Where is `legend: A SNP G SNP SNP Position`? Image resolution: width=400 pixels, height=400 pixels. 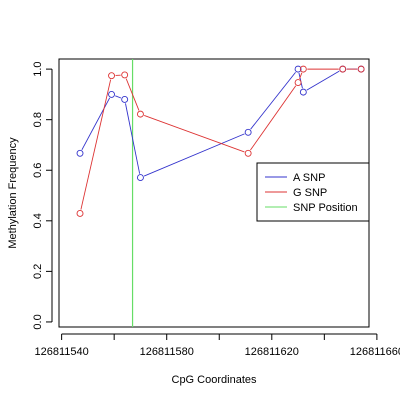 legend: A SNP G SNP SNP Position is located at coordinates (313, 192).